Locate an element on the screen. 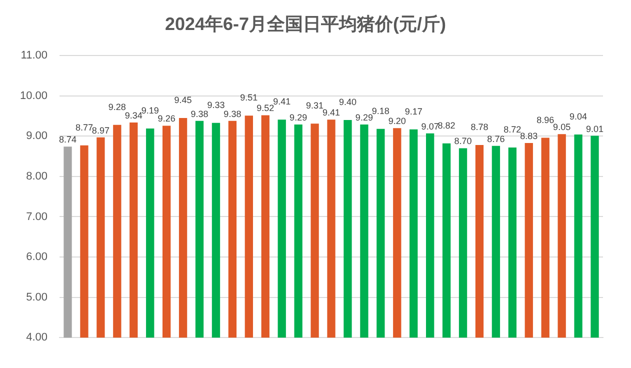 The width and height of the screenshot is (631, 368). data-label: 9.28 is located at coordinates (117, 107).